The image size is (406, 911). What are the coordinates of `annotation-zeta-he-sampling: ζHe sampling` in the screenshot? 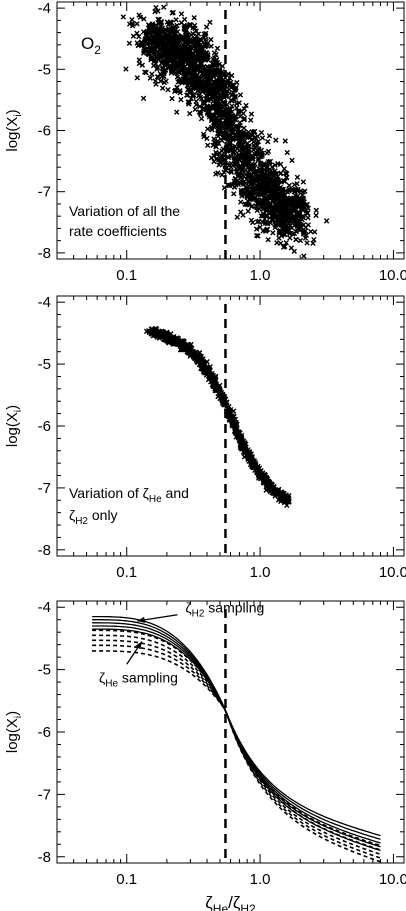 It's located at (138, 679).